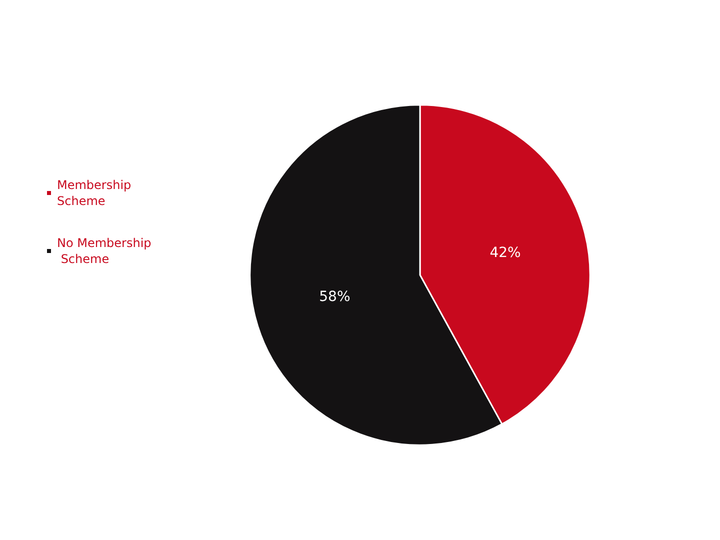  I want to click on legend-label: Membership Scheme, so click(96, 193).